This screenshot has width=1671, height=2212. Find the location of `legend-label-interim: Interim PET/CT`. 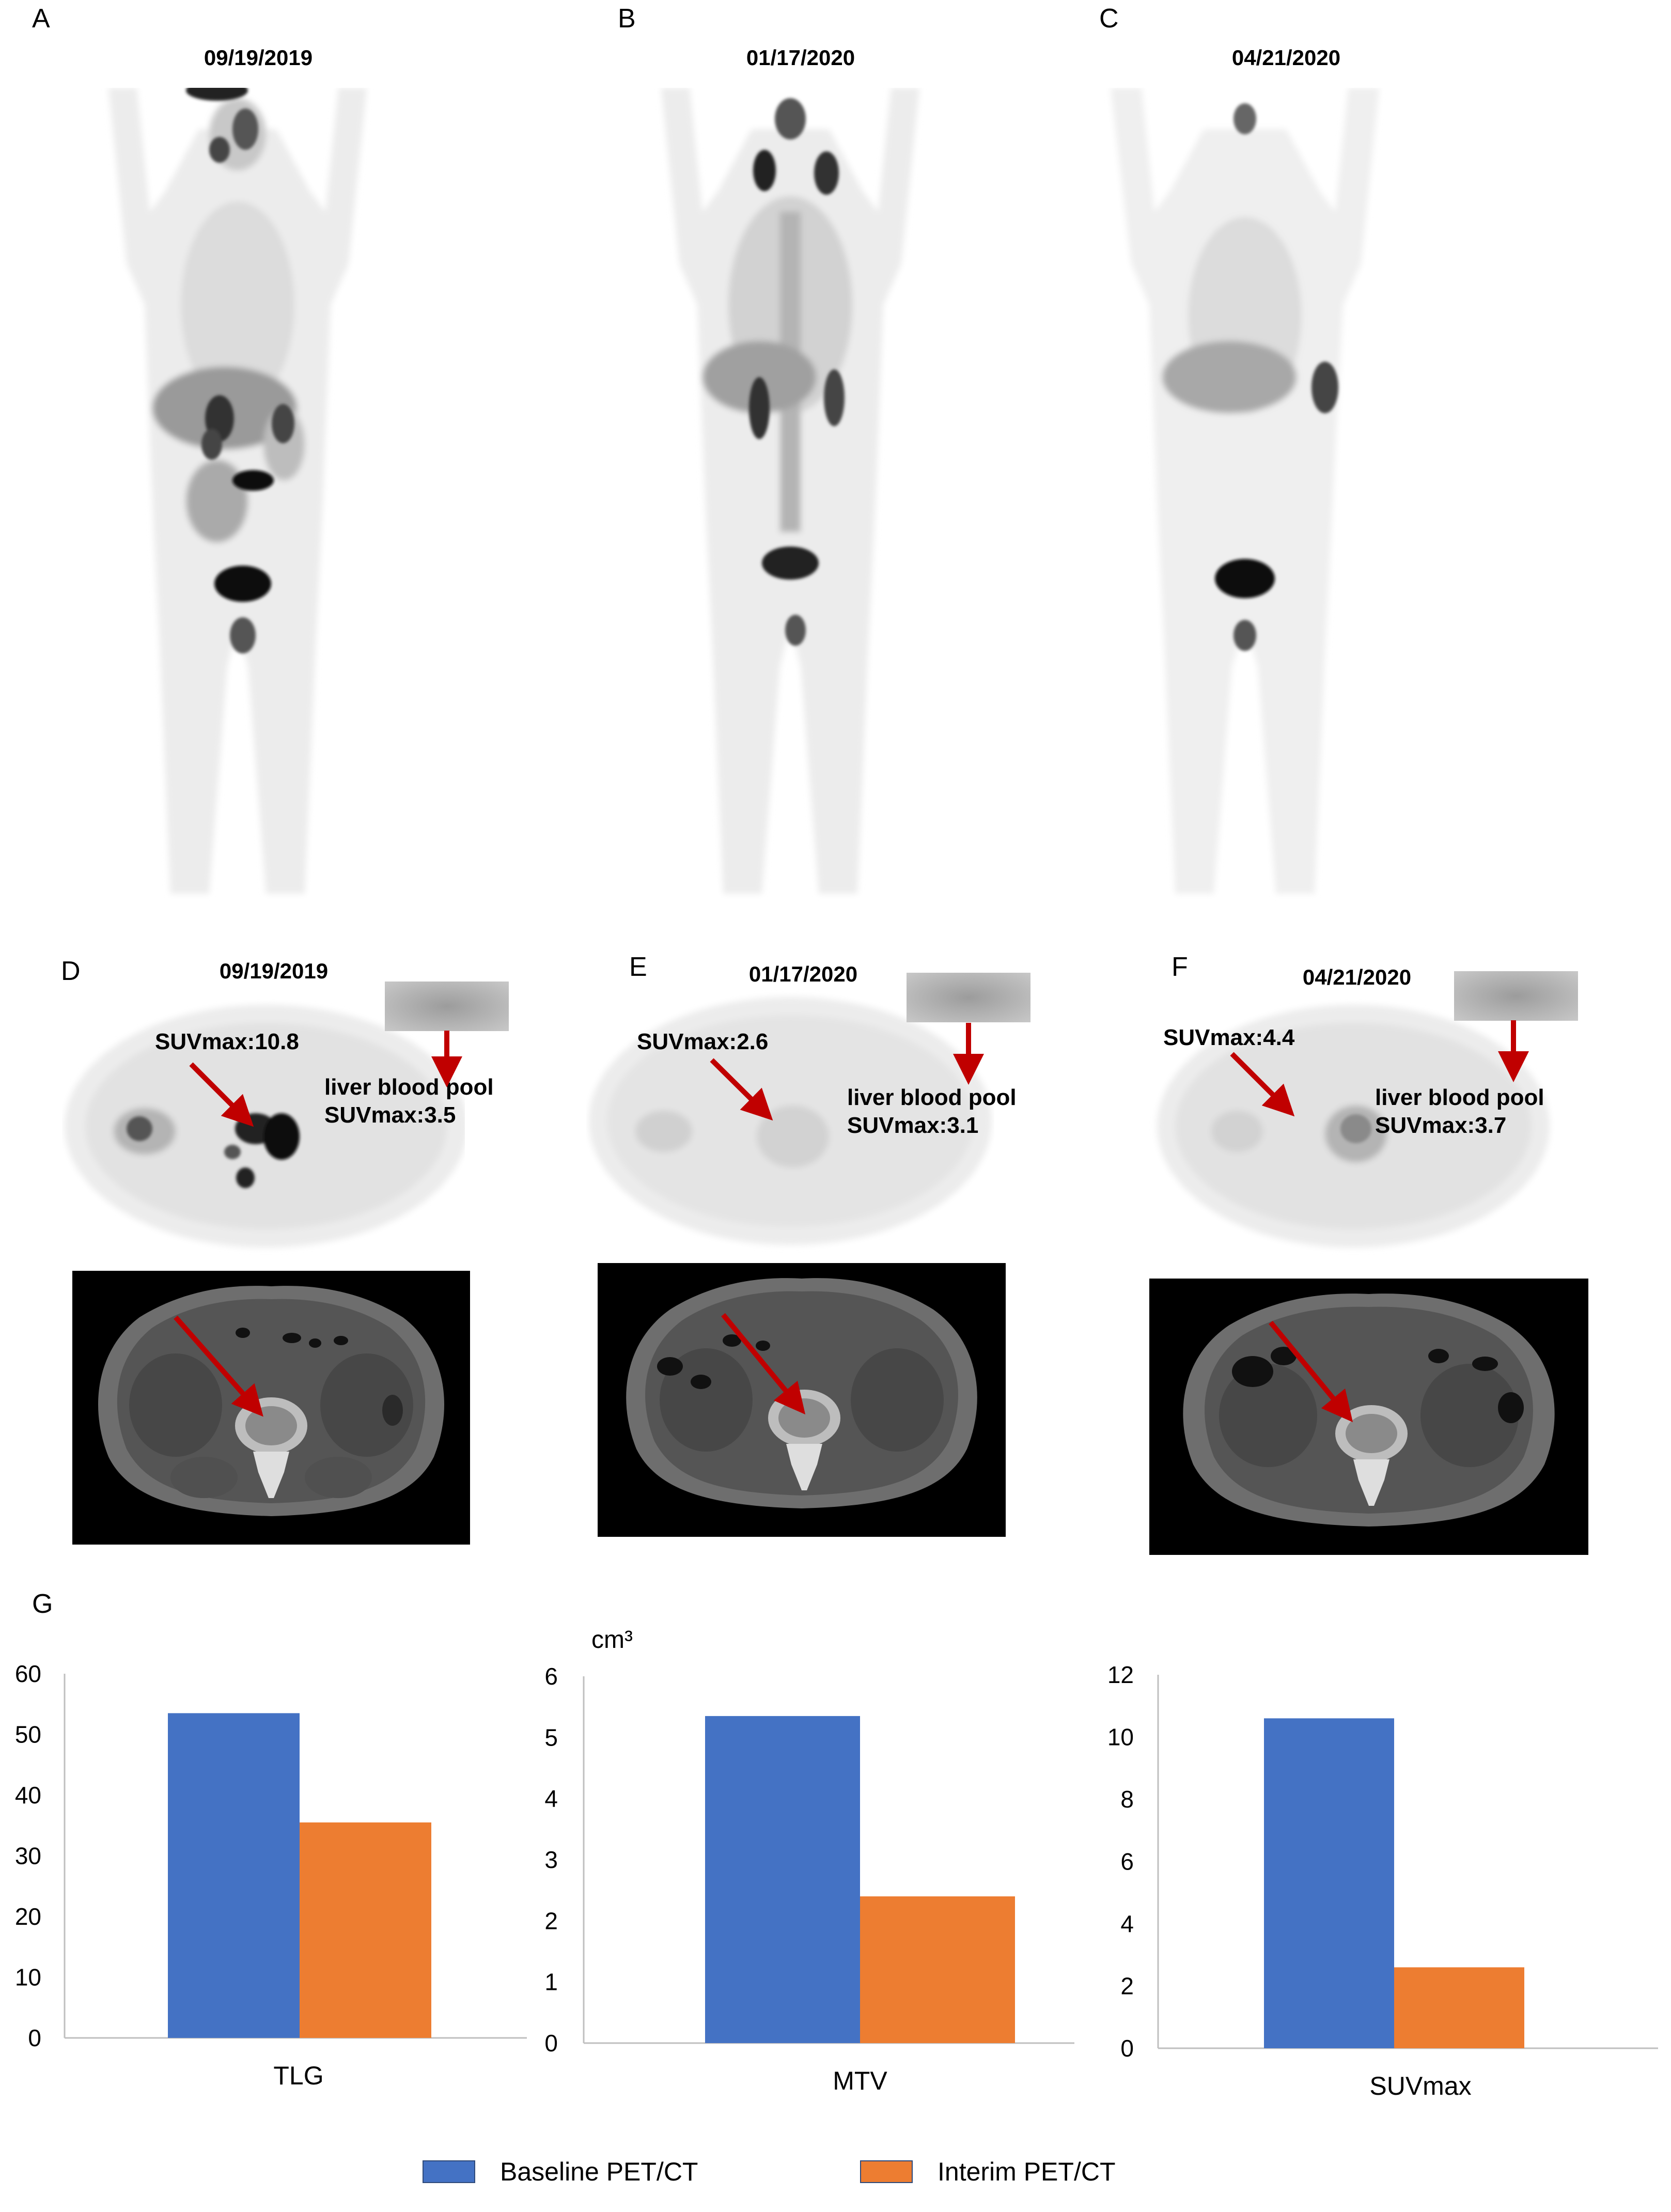

legend-label-interim: Interim PET/CT is located at coordinates (1027, 2172).